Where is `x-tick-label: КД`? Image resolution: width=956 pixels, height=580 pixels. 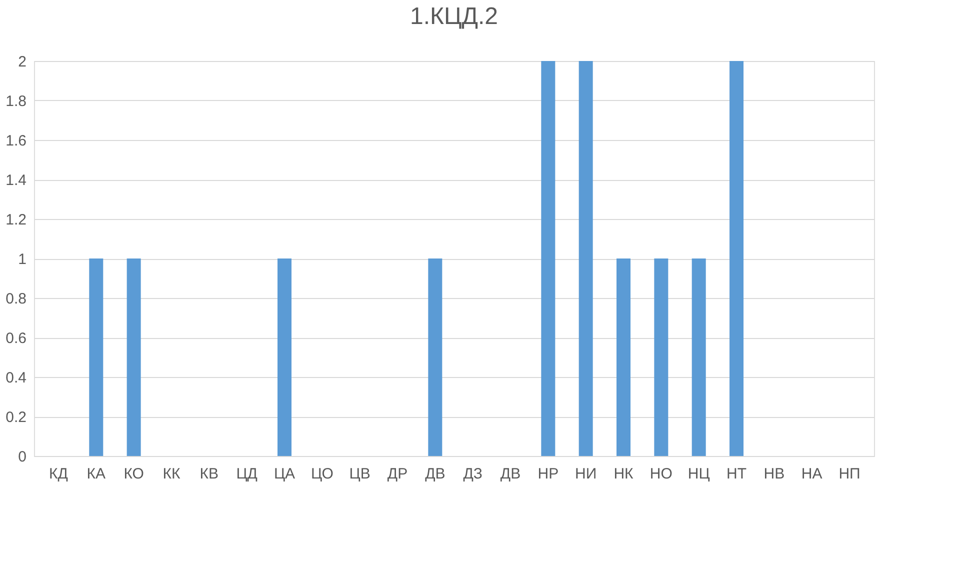 x-tick-label: КД is located at coordinates (58, 474).